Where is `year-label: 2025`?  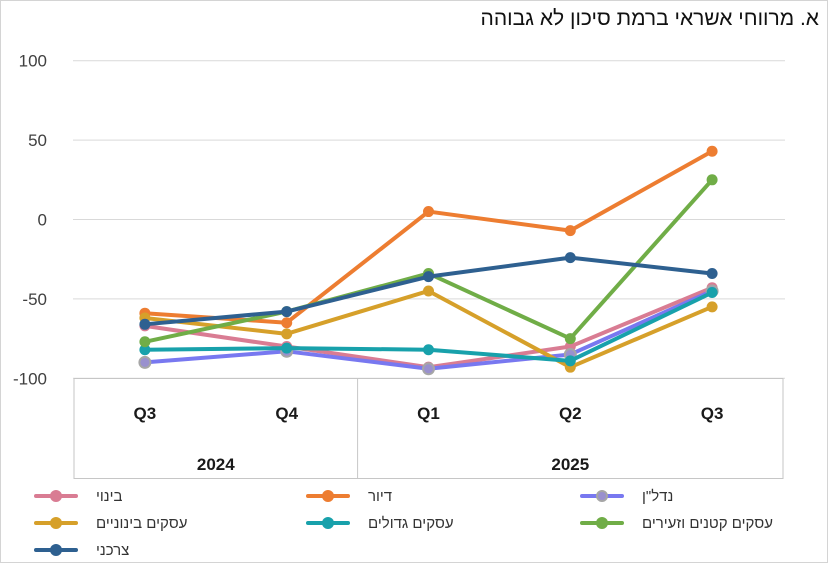 year-label: 2025 is located at coordinates (570, 464).